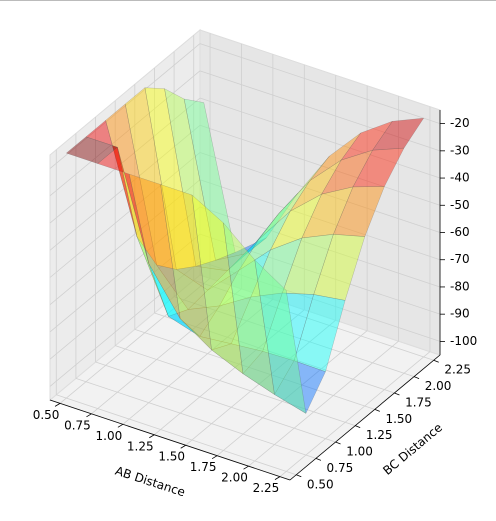 The height and width of the screenshot is (521, 496). I want to click on y-tick-label: 2.00, so click(438, 386).